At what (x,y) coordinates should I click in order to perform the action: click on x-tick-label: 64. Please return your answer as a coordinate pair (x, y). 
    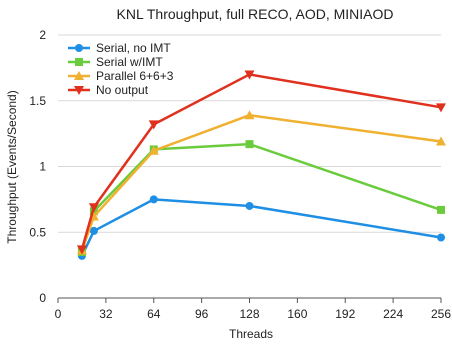
    Looking at the image, I should click on (154, 314).